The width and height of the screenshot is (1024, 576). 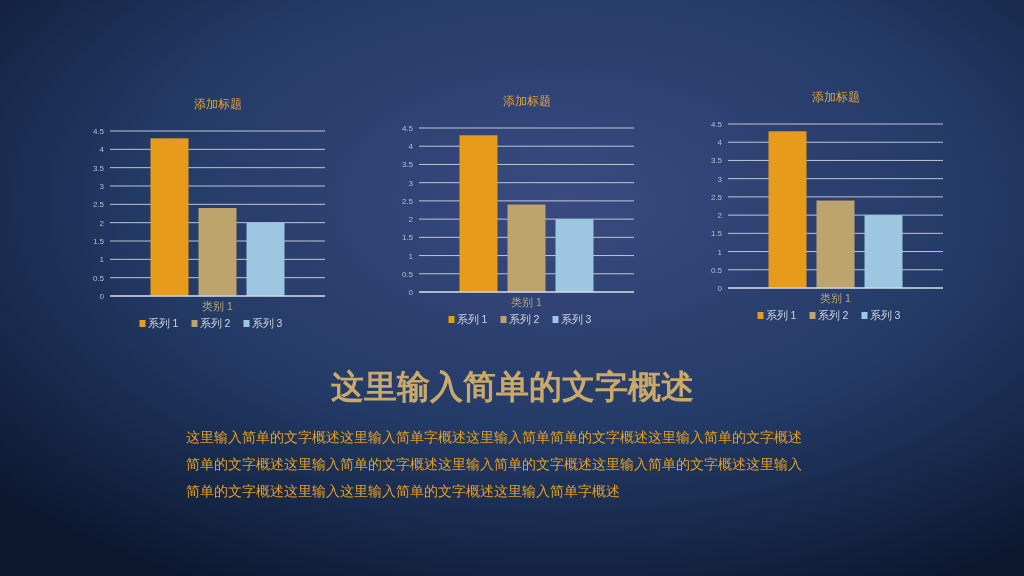 What do you see at coordinates (494, 437) in the screenshot?
I see `text: 这里输入简单的文字概述这里输入简单字概述这里输入简单简单的文字概述这里输入简单的文字概述` at bounding box center [494, 437].